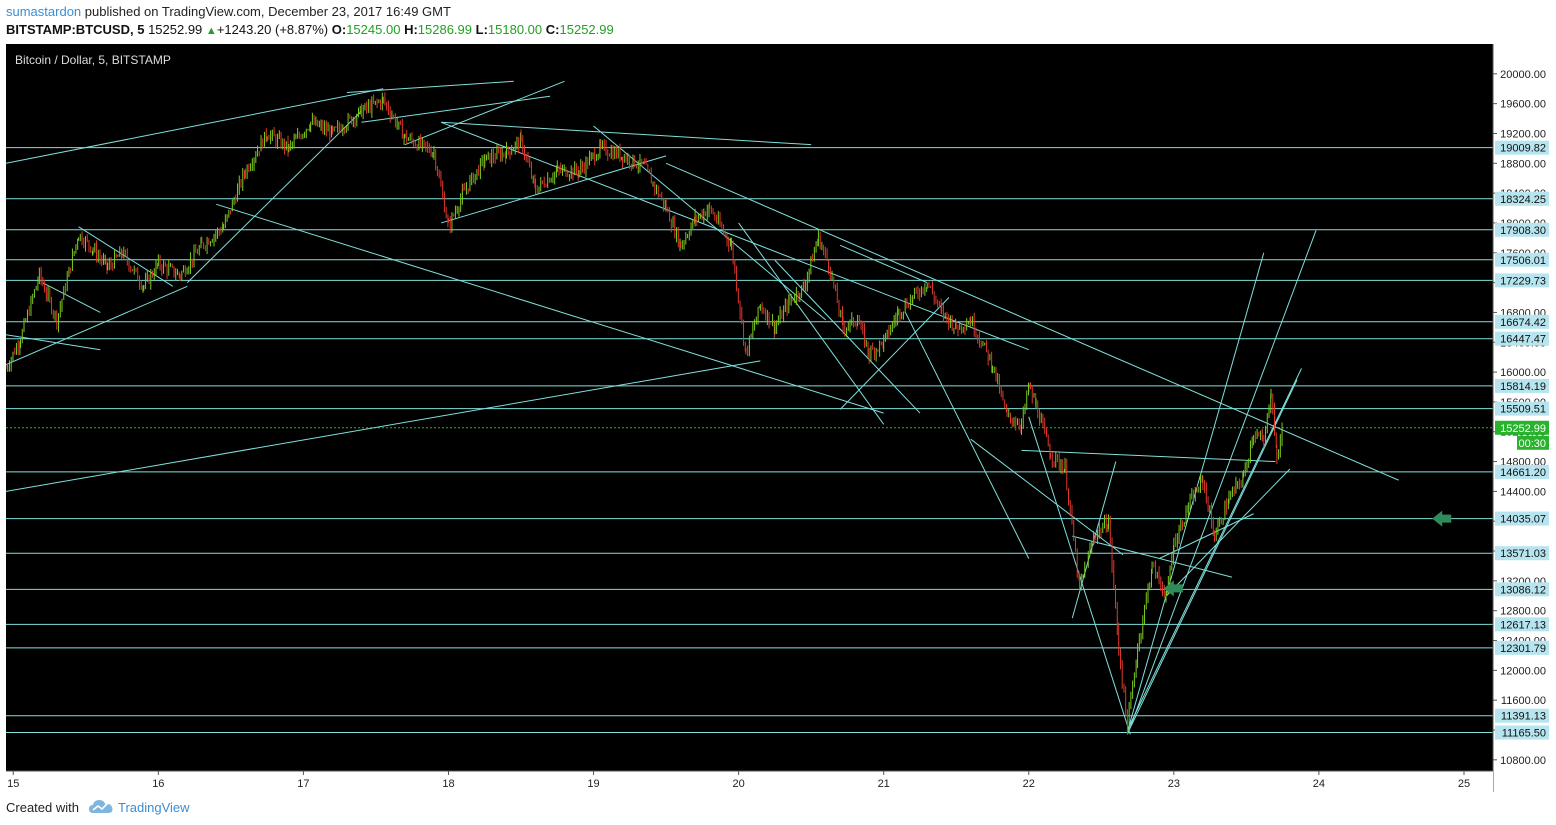 The height and width of the screenshot is (825, 1556). I want to click on level-tag-16: 11165.50, so click(1524, 734).